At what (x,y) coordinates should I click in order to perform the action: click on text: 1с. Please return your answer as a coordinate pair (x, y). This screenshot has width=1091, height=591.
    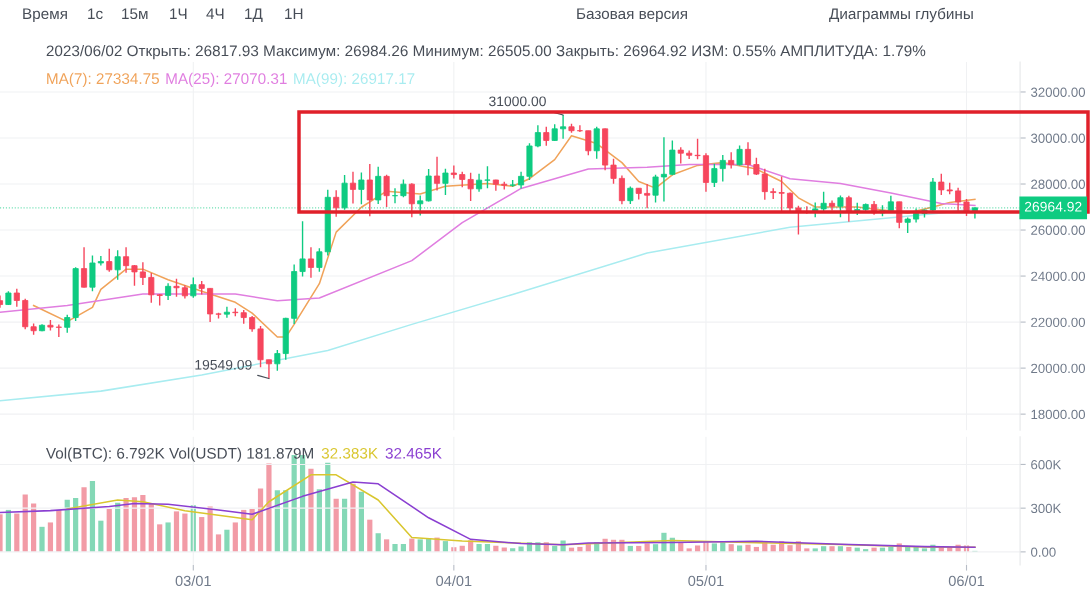
    Looking at the image, I should click on (95, 14).